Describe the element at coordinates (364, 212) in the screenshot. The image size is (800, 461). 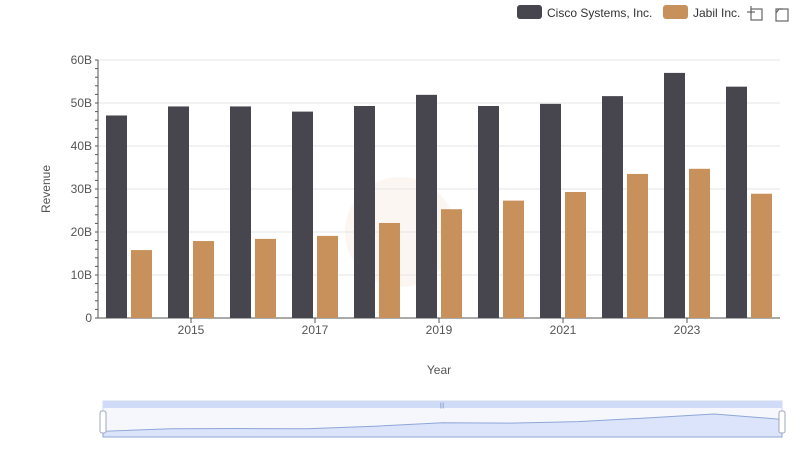
I see `bar-cisco-2018` at that location.